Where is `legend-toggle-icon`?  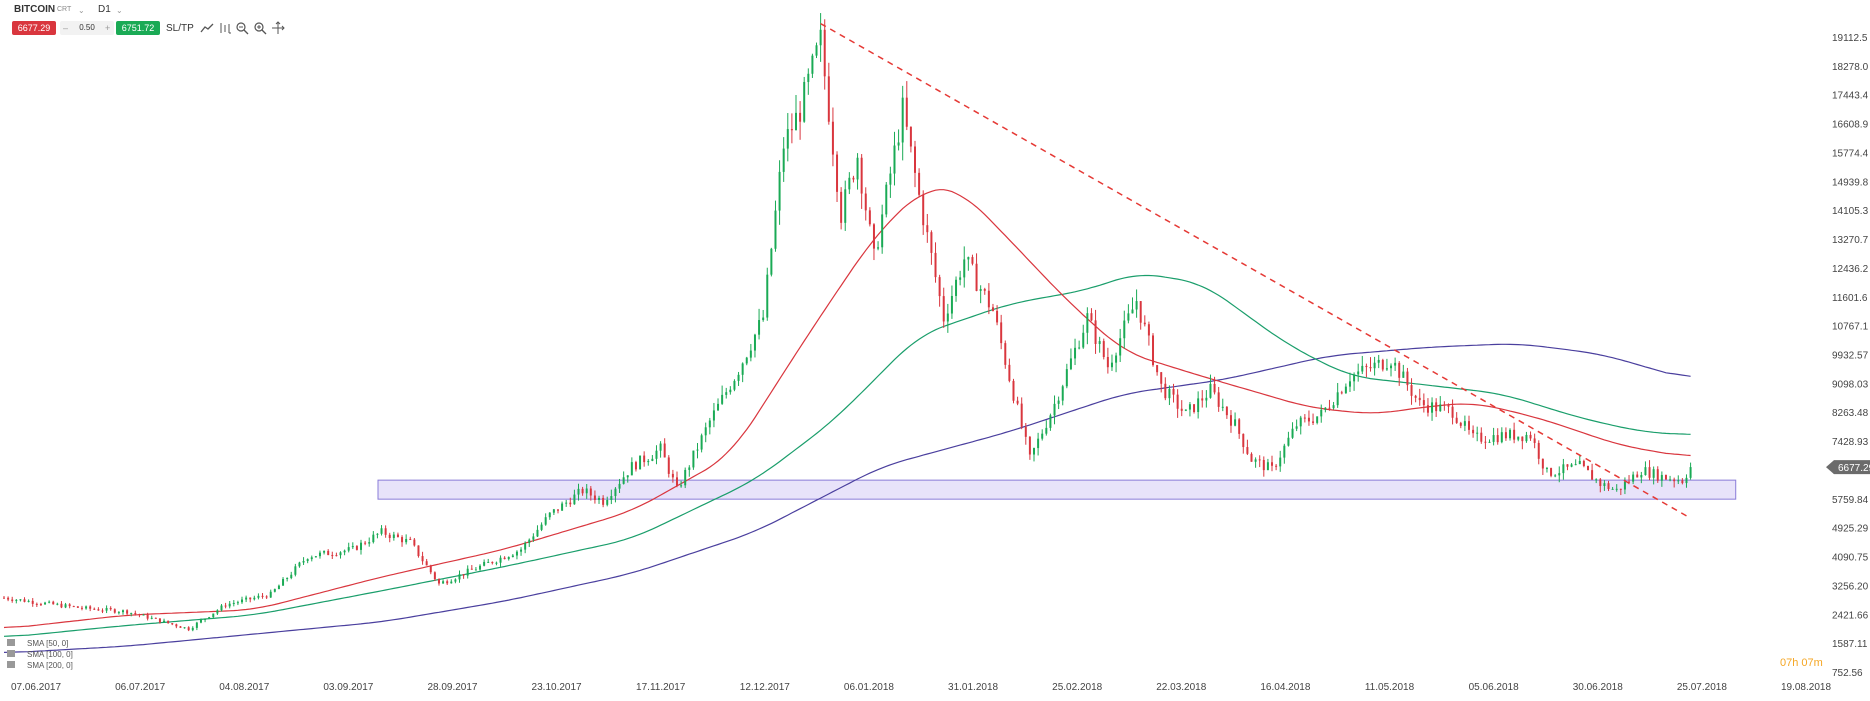 legend-toggle-icon is located at coordinates (11, 653).